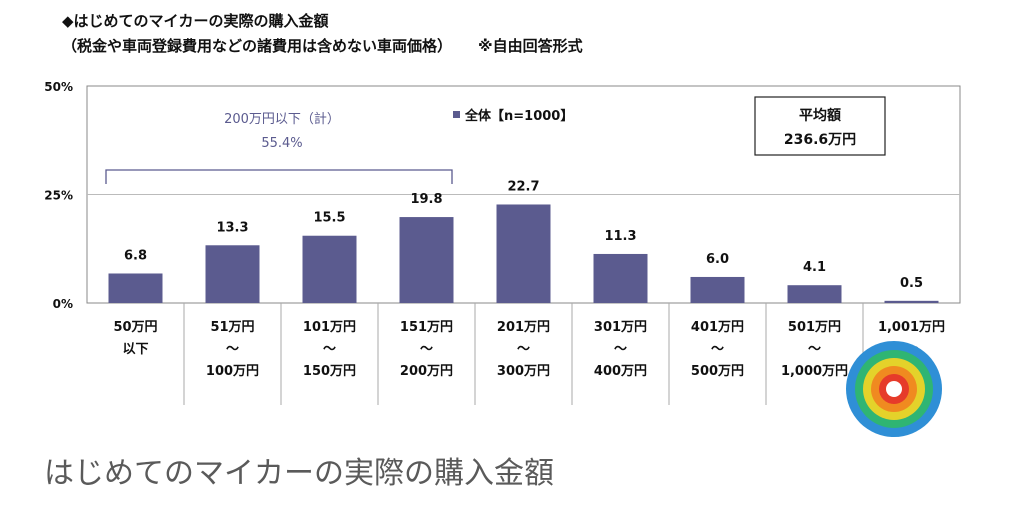  I want to click on spinner-icon, so click(894, 389).